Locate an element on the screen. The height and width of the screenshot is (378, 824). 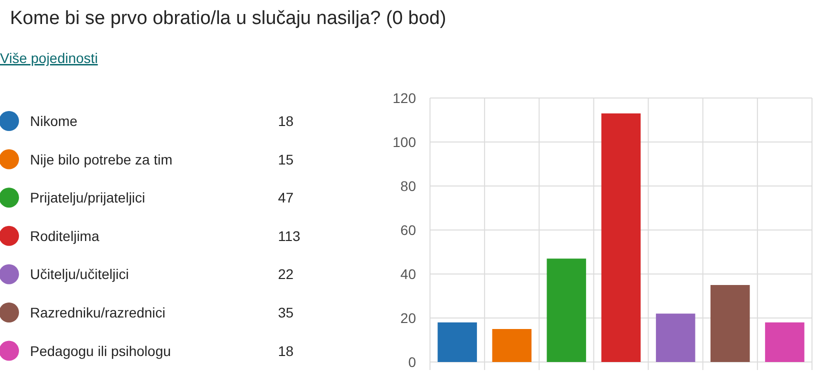
y-tick-label: 20 is located at coordinates (408, 318).